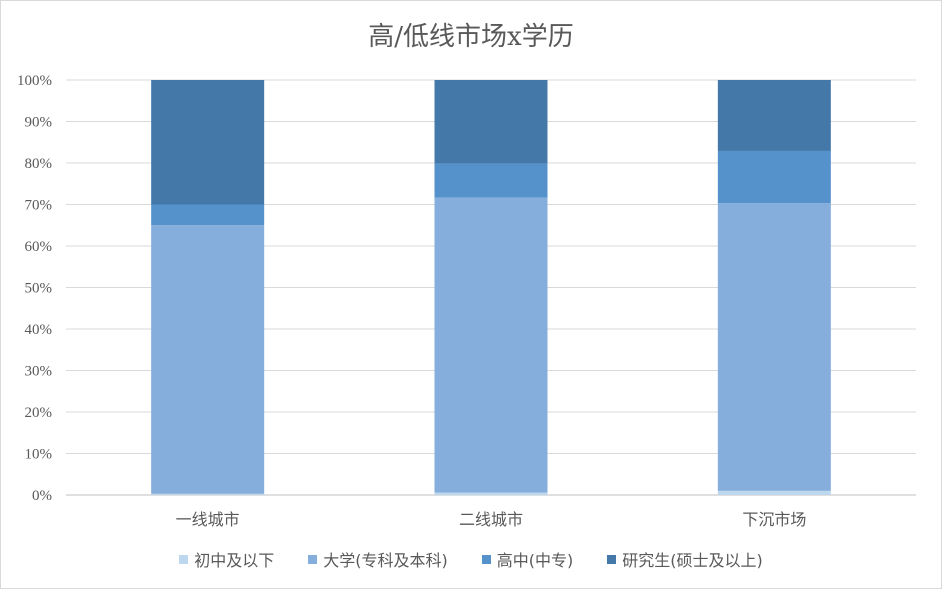 This screenshot has height=589, width=942. Describe the element at coordinates (491, 519) in the screenshot. I see `x-tick-label: 二线城市` at that location.